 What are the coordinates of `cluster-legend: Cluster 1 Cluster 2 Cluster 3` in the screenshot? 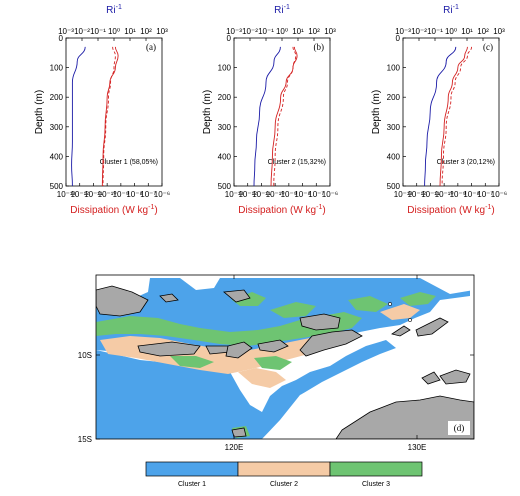 It's located at (284, 474).